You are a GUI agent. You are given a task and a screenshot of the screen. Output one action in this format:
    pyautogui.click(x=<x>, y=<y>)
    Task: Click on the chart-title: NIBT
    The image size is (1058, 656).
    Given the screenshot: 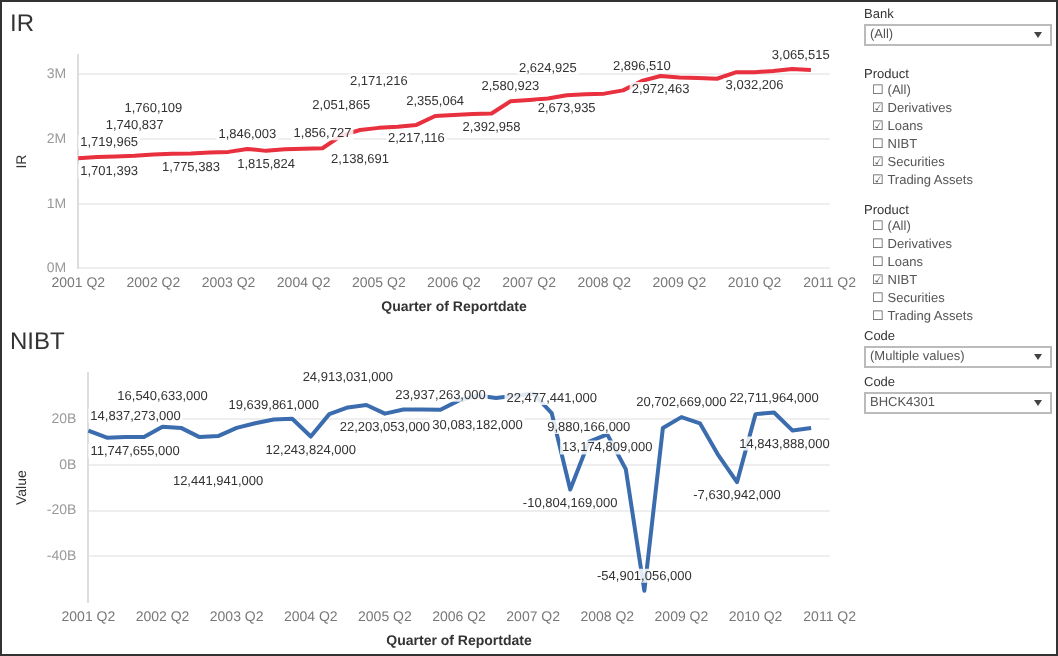 What is the action you would take?
    pyautogui.click(x=38, y=341)
    